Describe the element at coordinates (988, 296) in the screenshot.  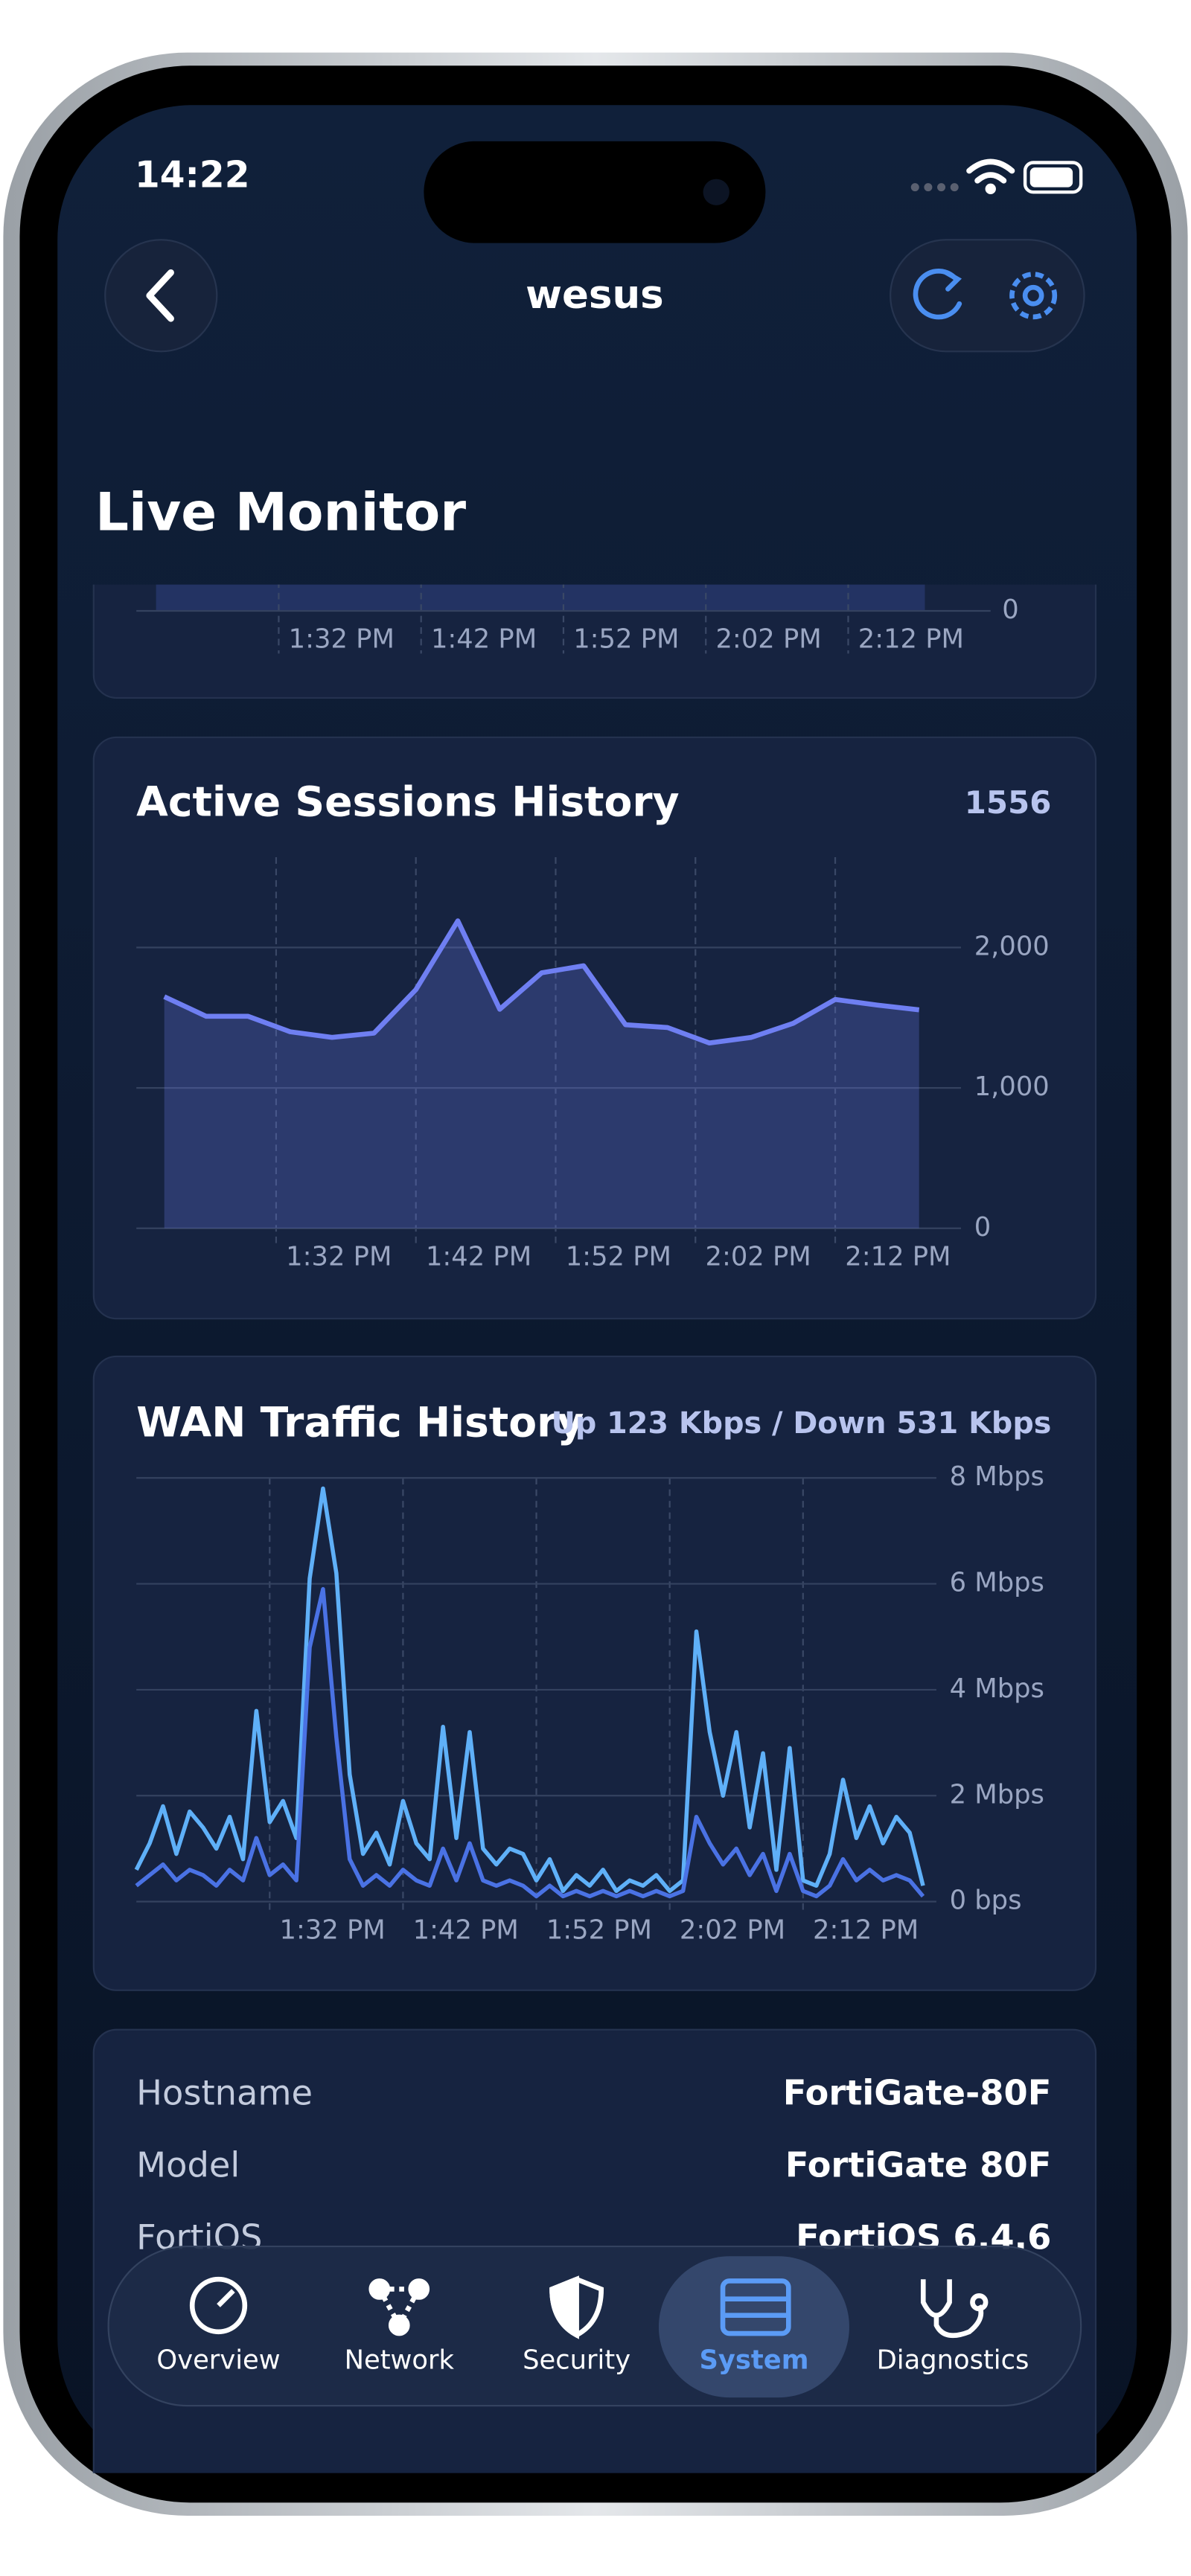
I see `actions-pill` at that location.